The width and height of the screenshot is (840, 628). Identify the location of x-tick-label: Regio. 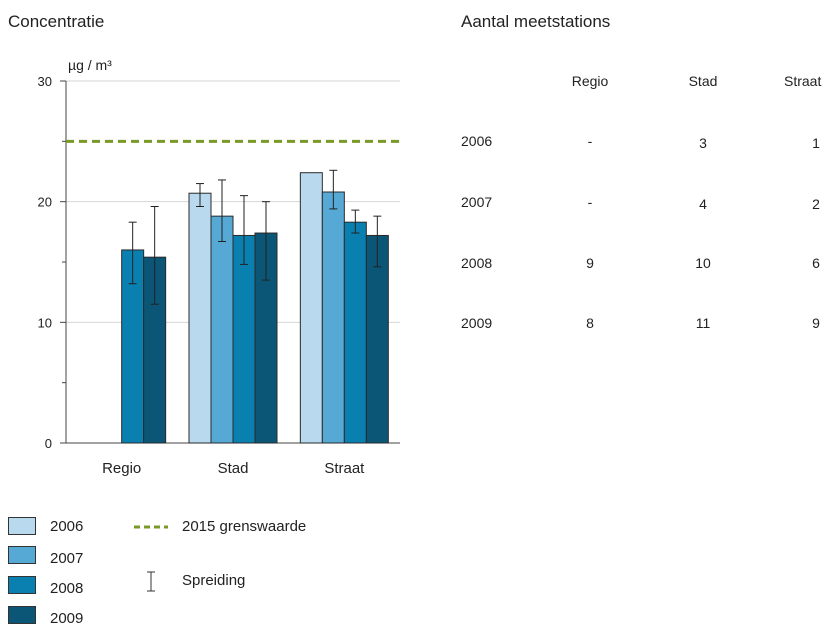
(121, 468).